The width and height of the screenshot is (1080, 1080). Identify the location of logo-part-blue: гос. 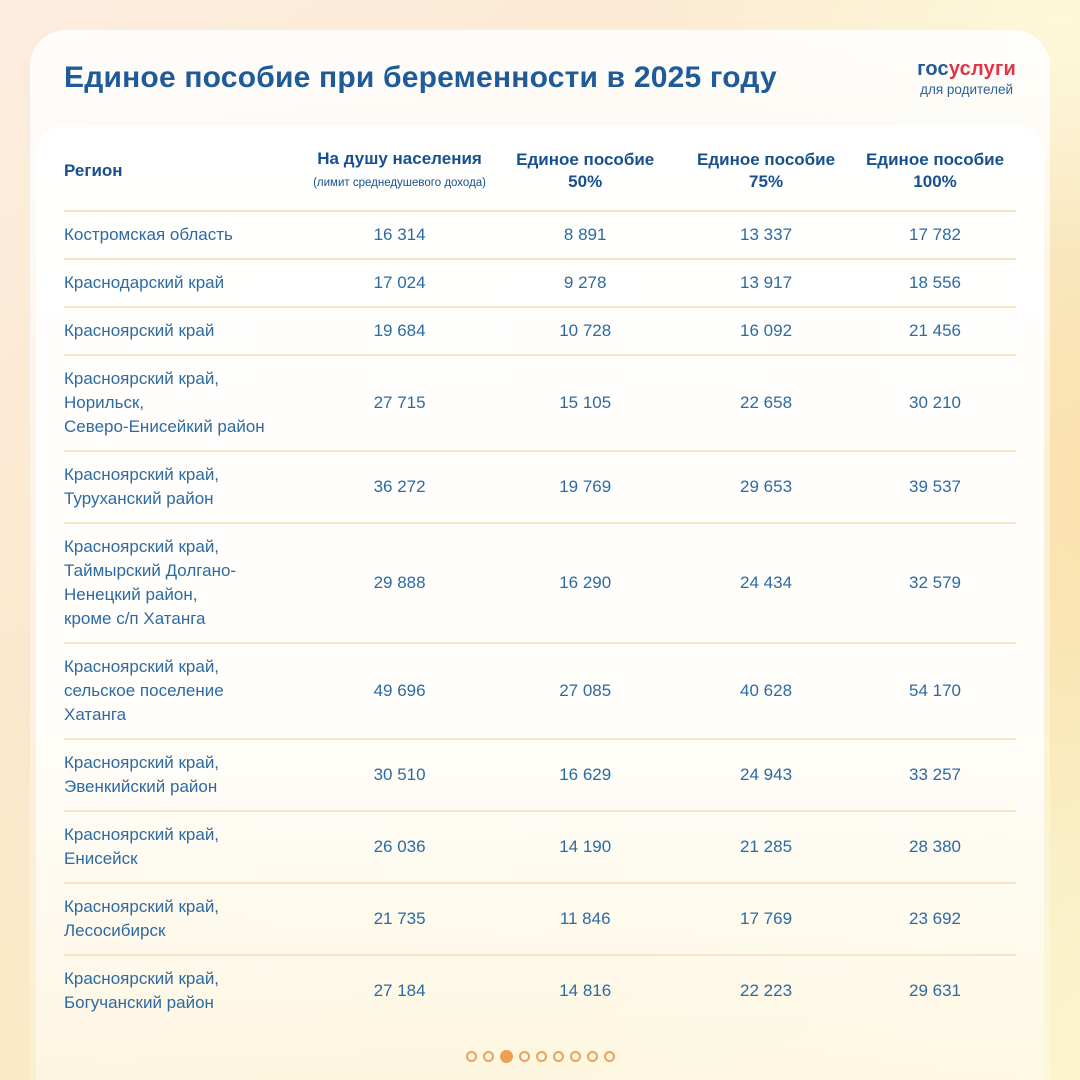
(933, 69).